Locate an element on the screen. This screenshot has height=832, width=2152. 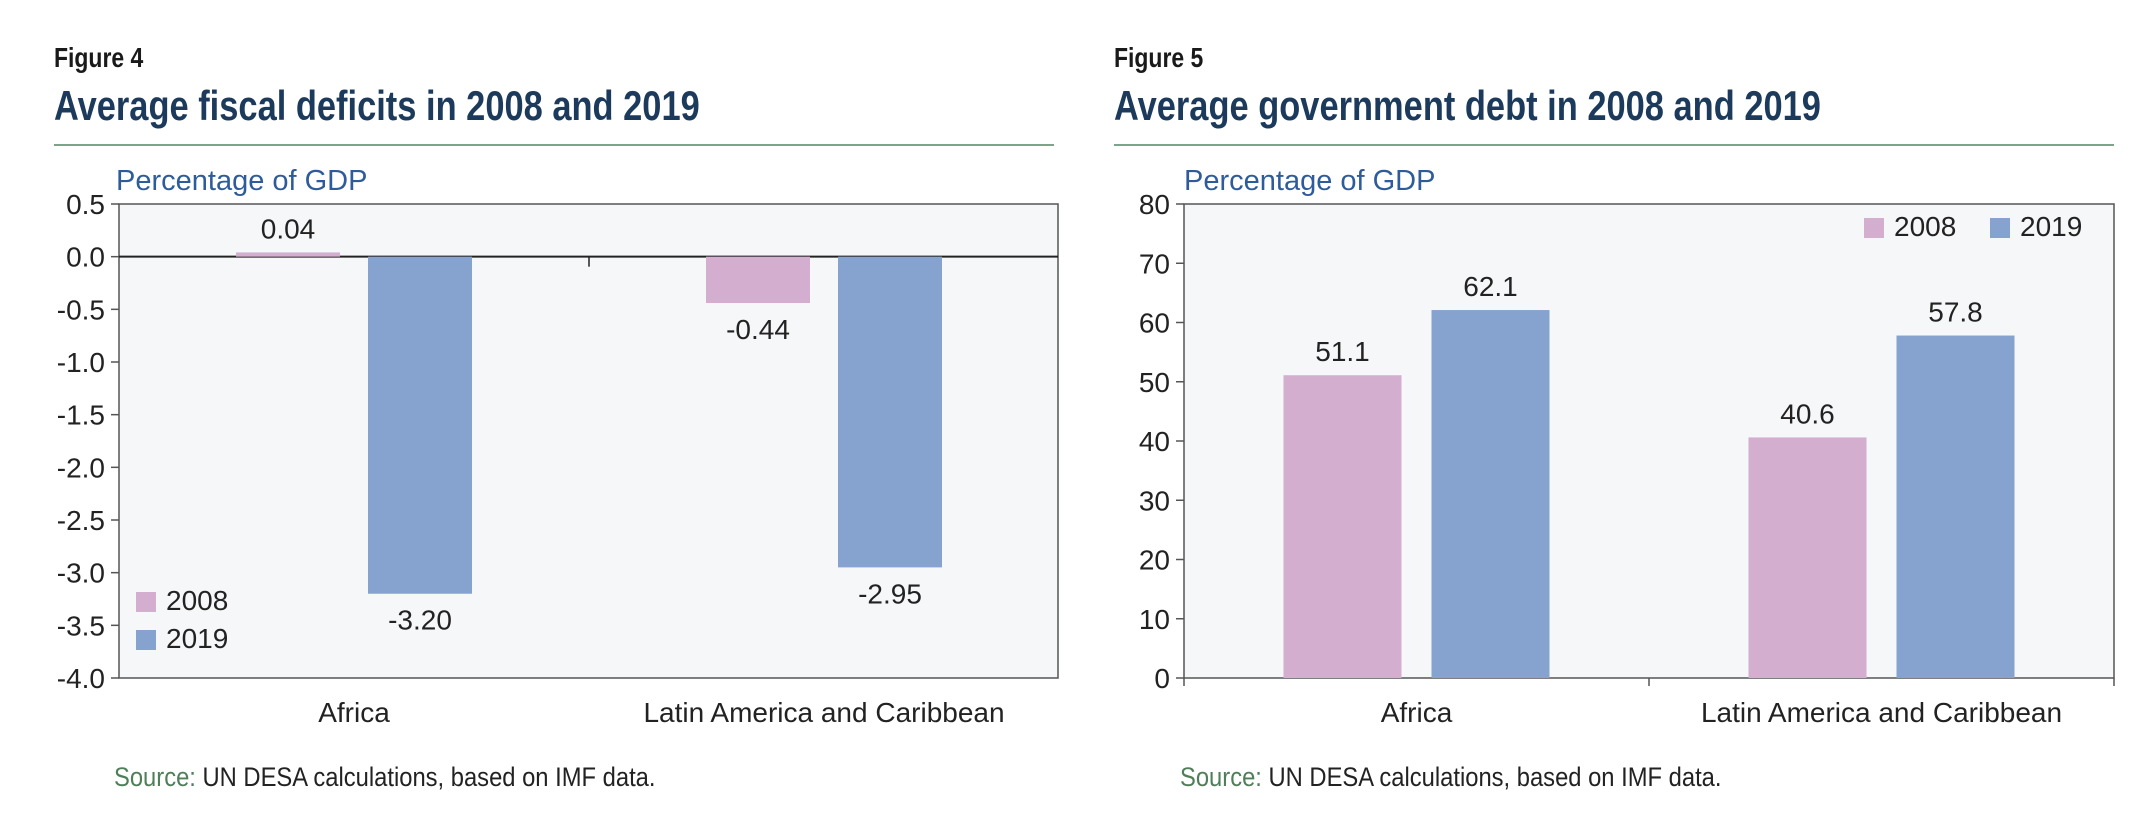
y-tick-label: 50 is located at coordinates (1154, 382).